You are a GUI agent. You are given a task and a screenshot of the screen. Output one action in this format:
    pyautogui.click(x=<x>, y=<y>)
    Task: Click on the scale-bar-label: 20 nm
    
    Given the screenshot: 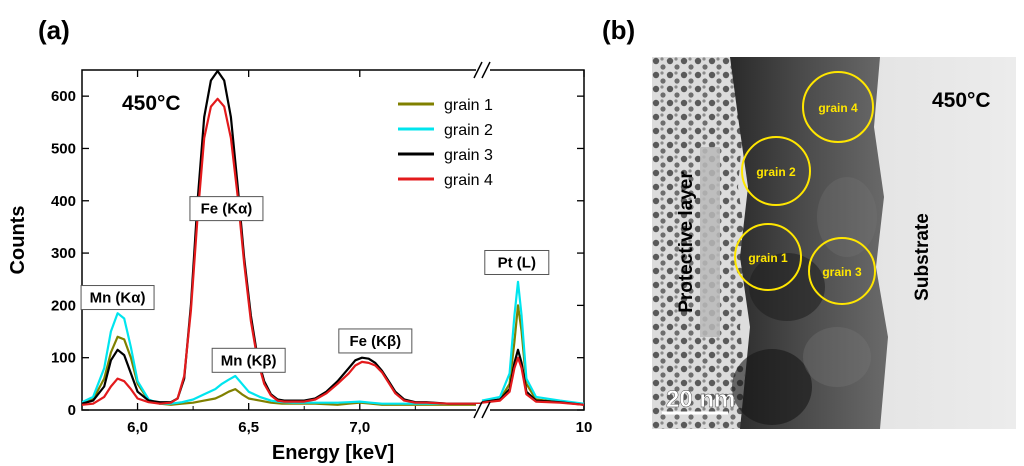 What is the action you would take?
    pyautogui.click(x=700, y=399)
    